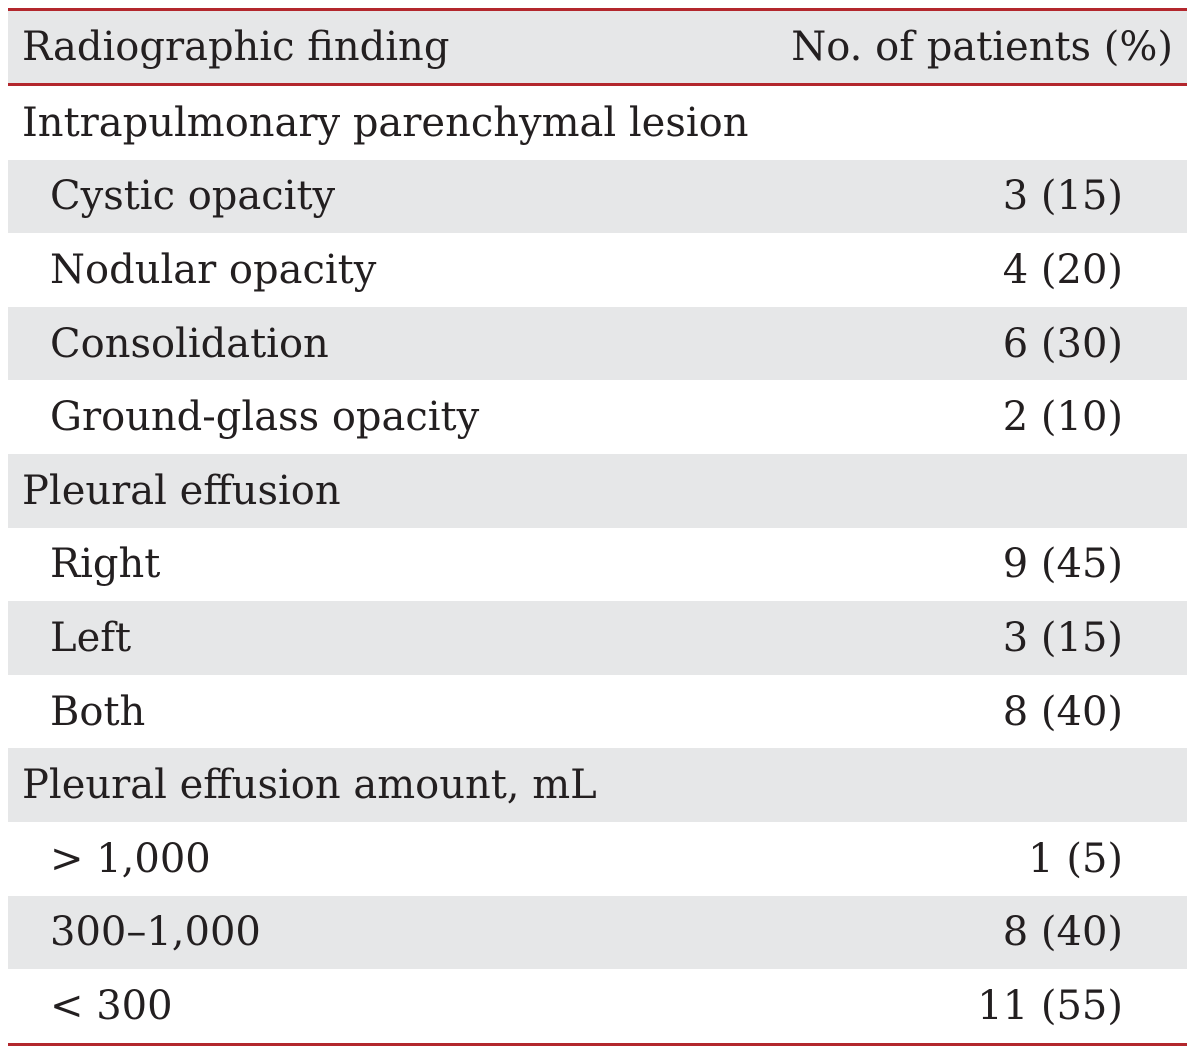  I want to click on table-row: Pleural effusion, so click(597, 490).